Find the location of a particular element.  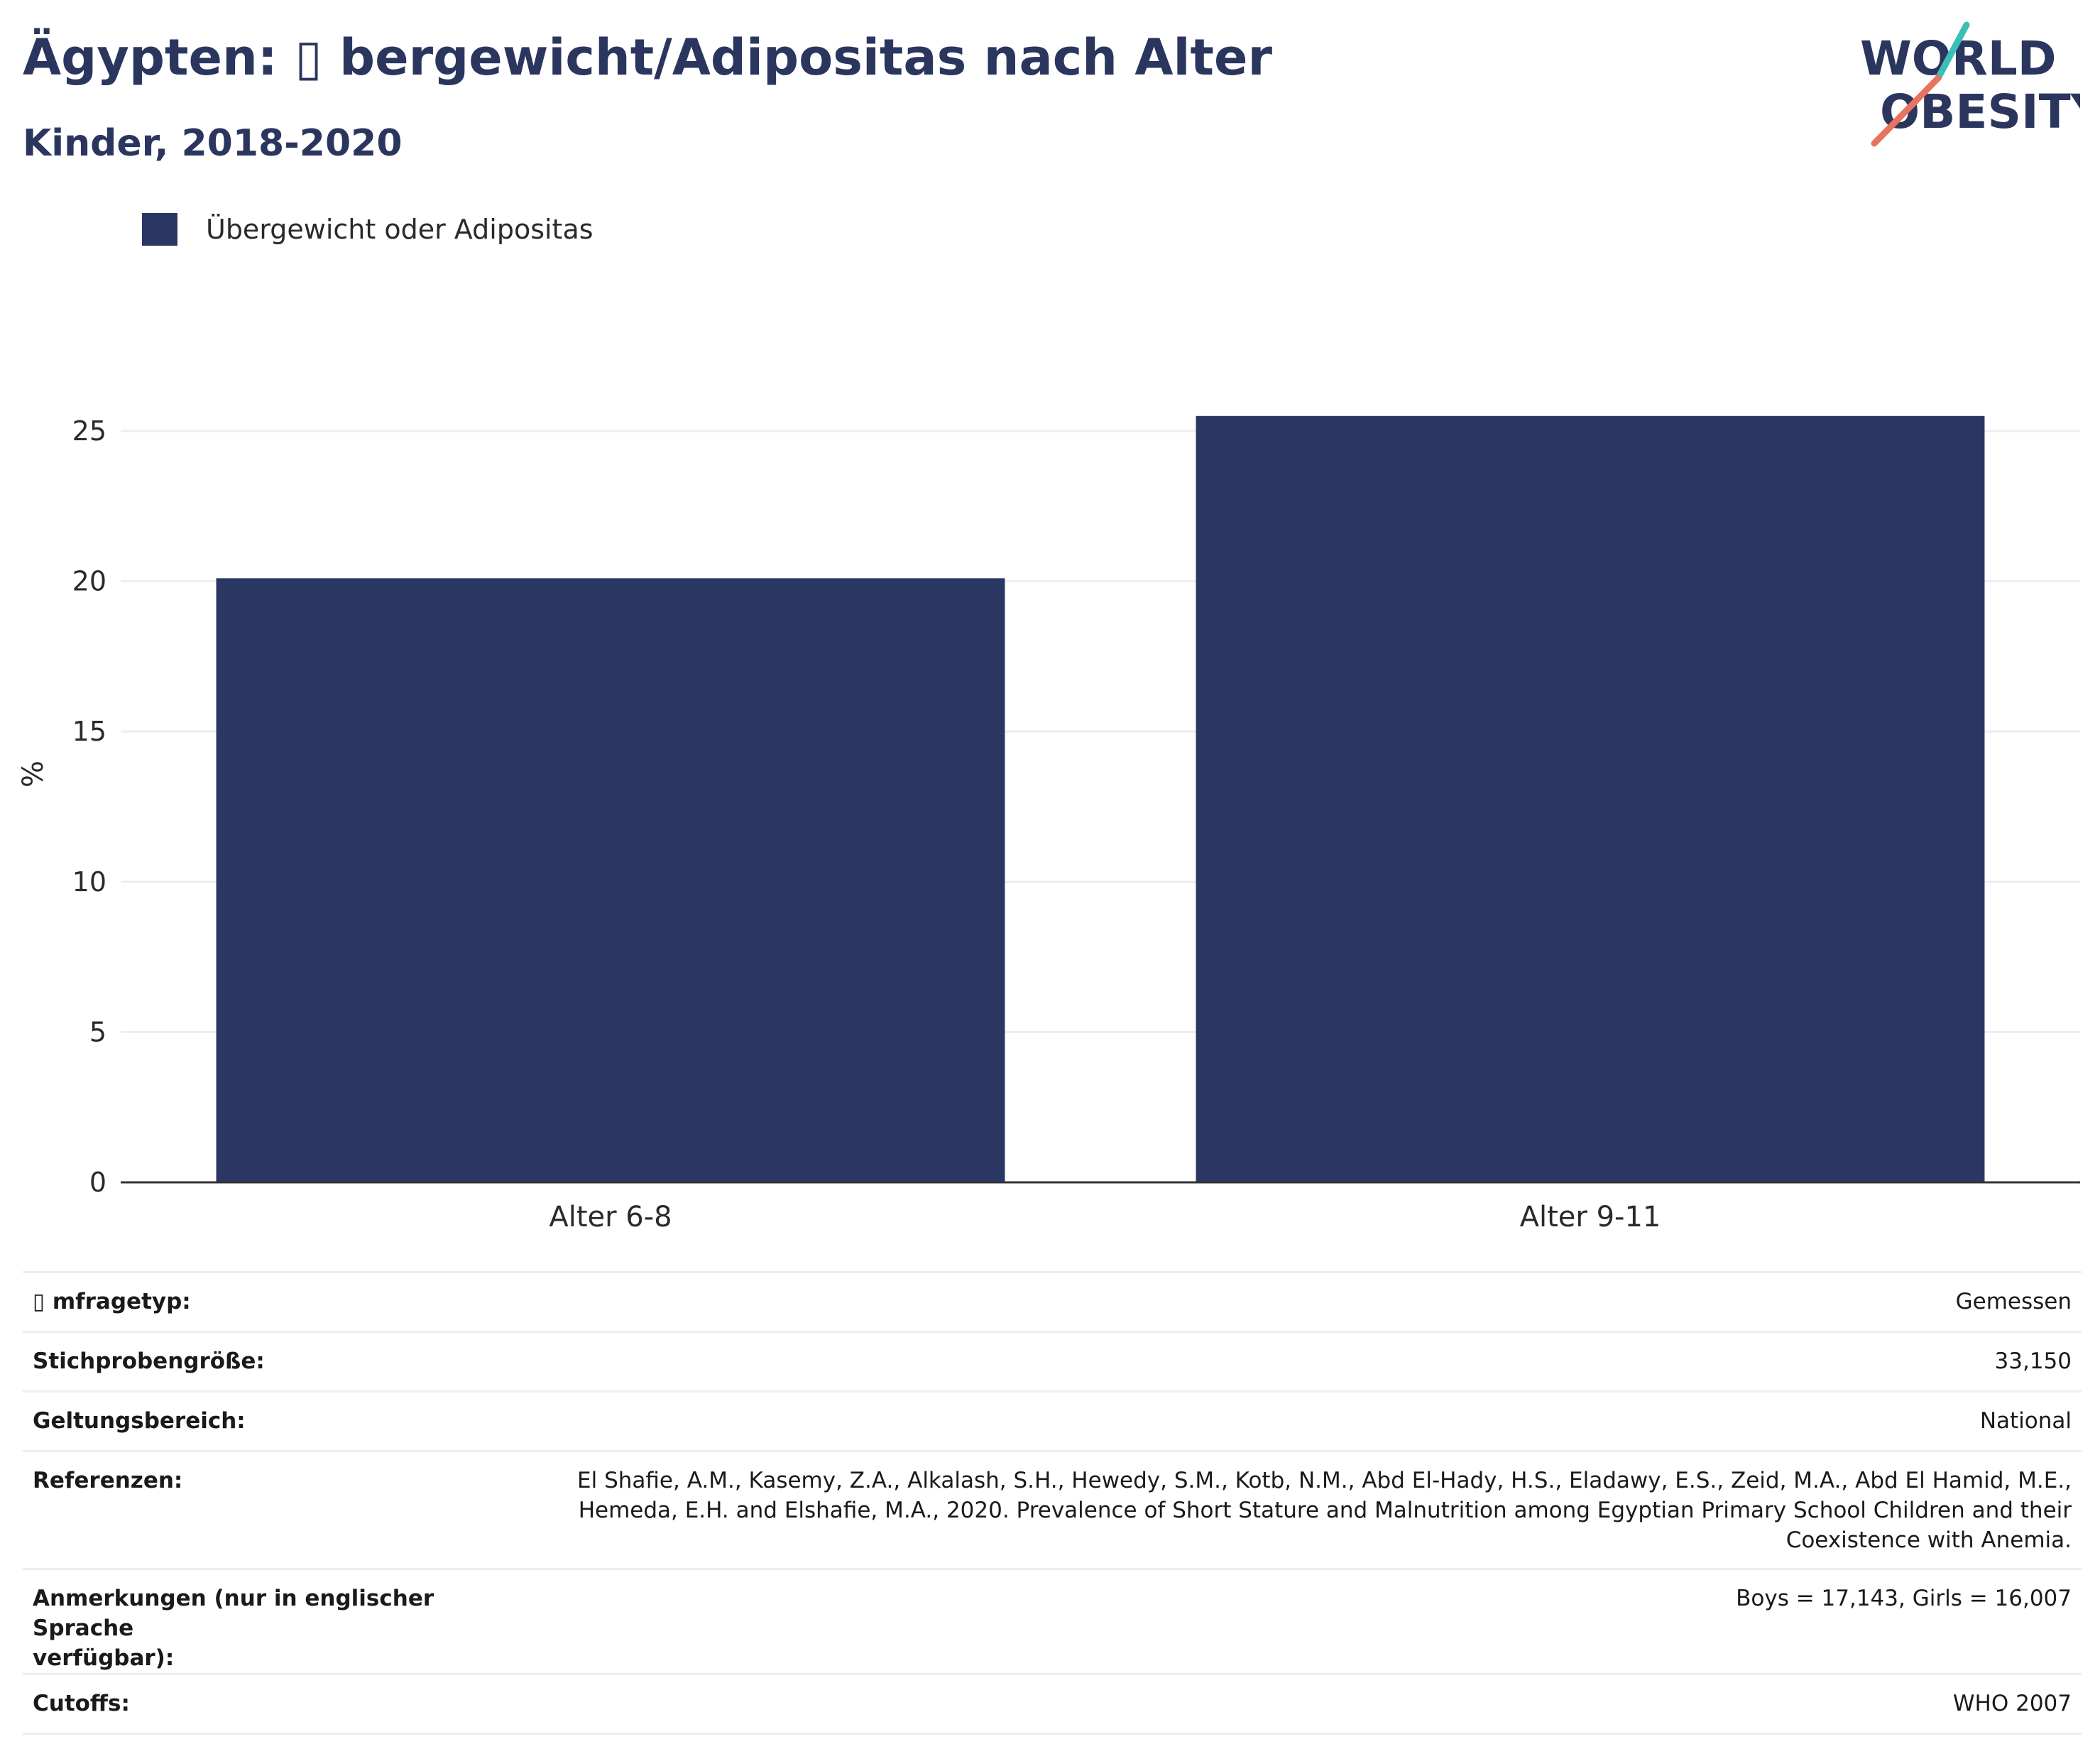

legend-swatch is located at coordinates (159, 229).